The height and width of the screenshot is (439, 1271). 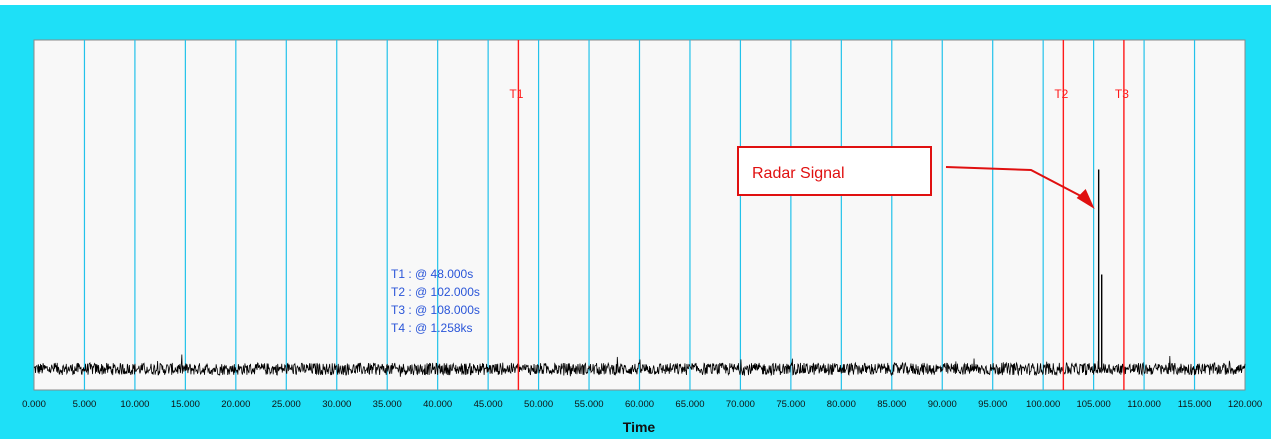 What do you see at coordinates (235, 404) in the screenshot?
I see `x-tick-label: 20.000` at bounding box center [235, 404].